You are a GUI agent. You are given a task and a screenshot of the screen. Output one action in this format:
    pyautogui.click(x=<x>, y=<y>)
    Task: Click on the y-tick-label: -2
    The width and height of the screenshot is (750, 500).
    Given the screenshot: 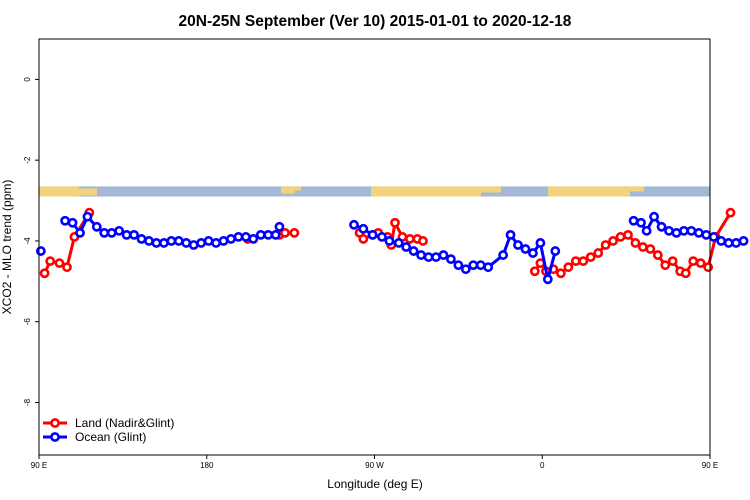 What is the action you would take?
    pyautogui.click(x=27, y=160)
    